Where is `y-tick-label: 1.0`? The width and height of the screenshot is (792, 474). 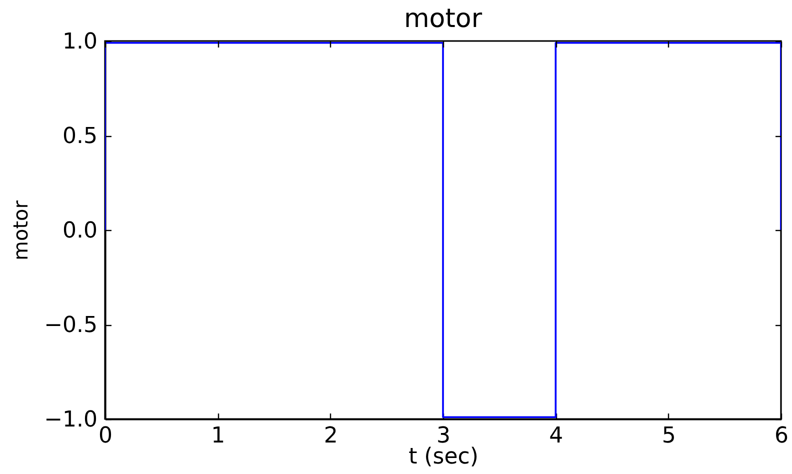
y-tick-label: 1.0 is located at coordinates (80, 42).